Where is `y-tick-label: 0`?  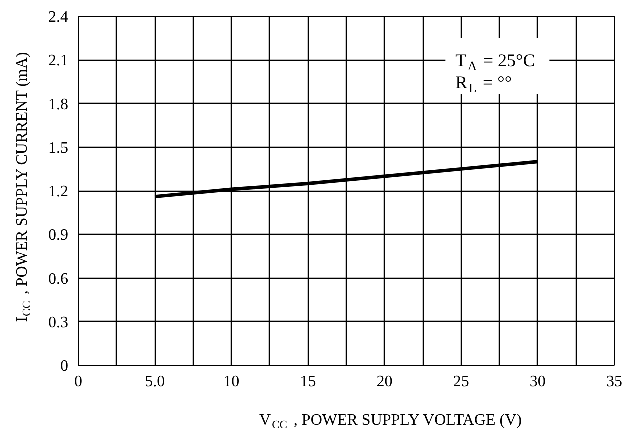
y-tick-label: 0 is located at coordinates (64, 366).